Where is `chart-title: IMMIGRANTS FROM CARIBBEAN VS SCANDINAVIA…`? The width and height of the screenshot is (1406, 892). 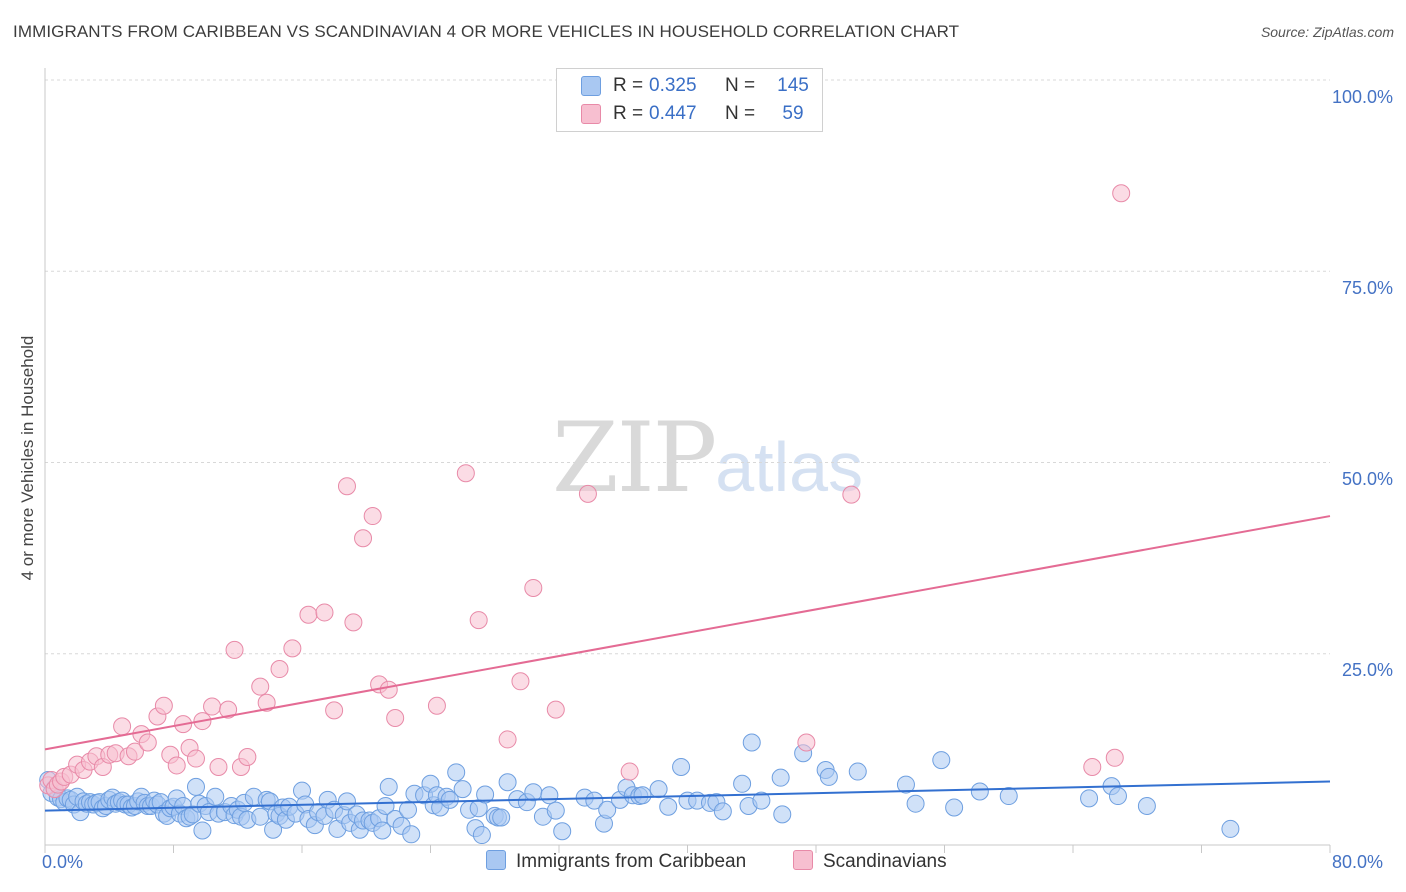 chart-title: IMMIGRANTS FROM CARIBBEAN VS SCANDINAVIA… is located at coordinates (486, 31).